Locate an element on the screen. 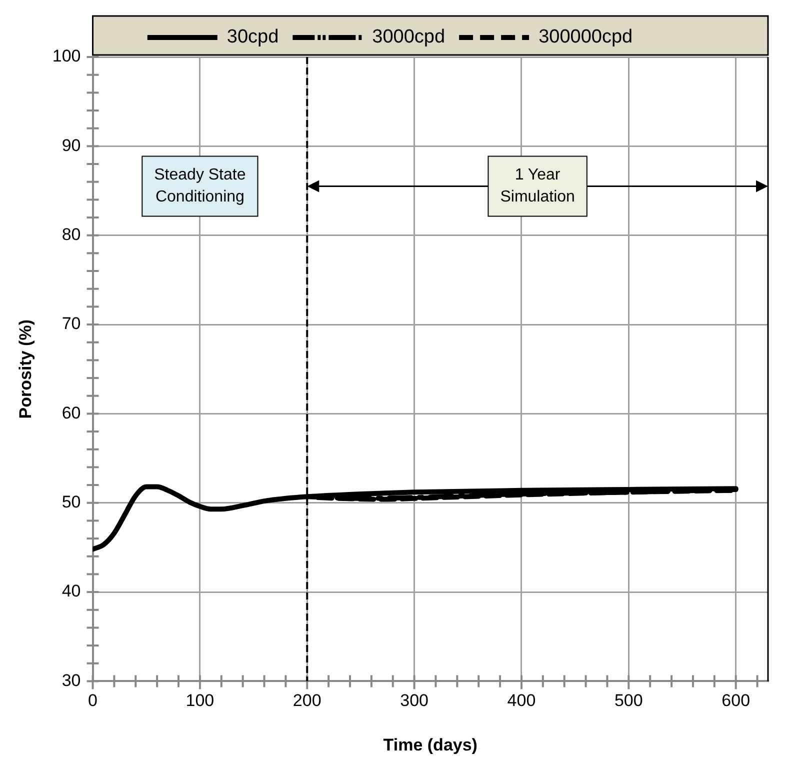  y-tick-label: 80 is located at coordinates (71, 234).